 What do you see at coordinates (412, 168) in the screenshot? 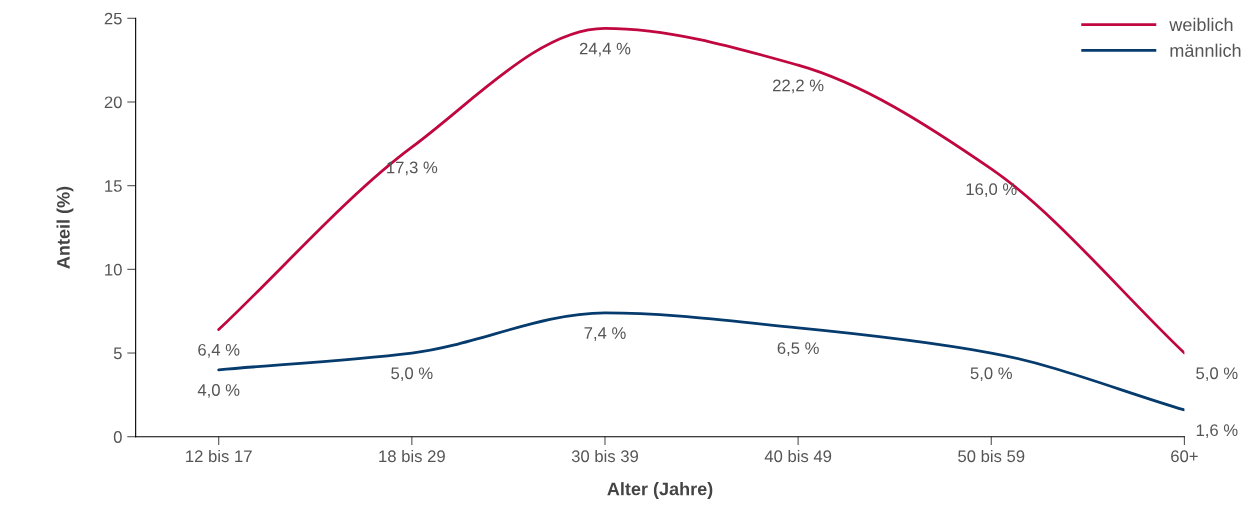
I see `data-label: 17,3 %` at bounding box center [412, 168].